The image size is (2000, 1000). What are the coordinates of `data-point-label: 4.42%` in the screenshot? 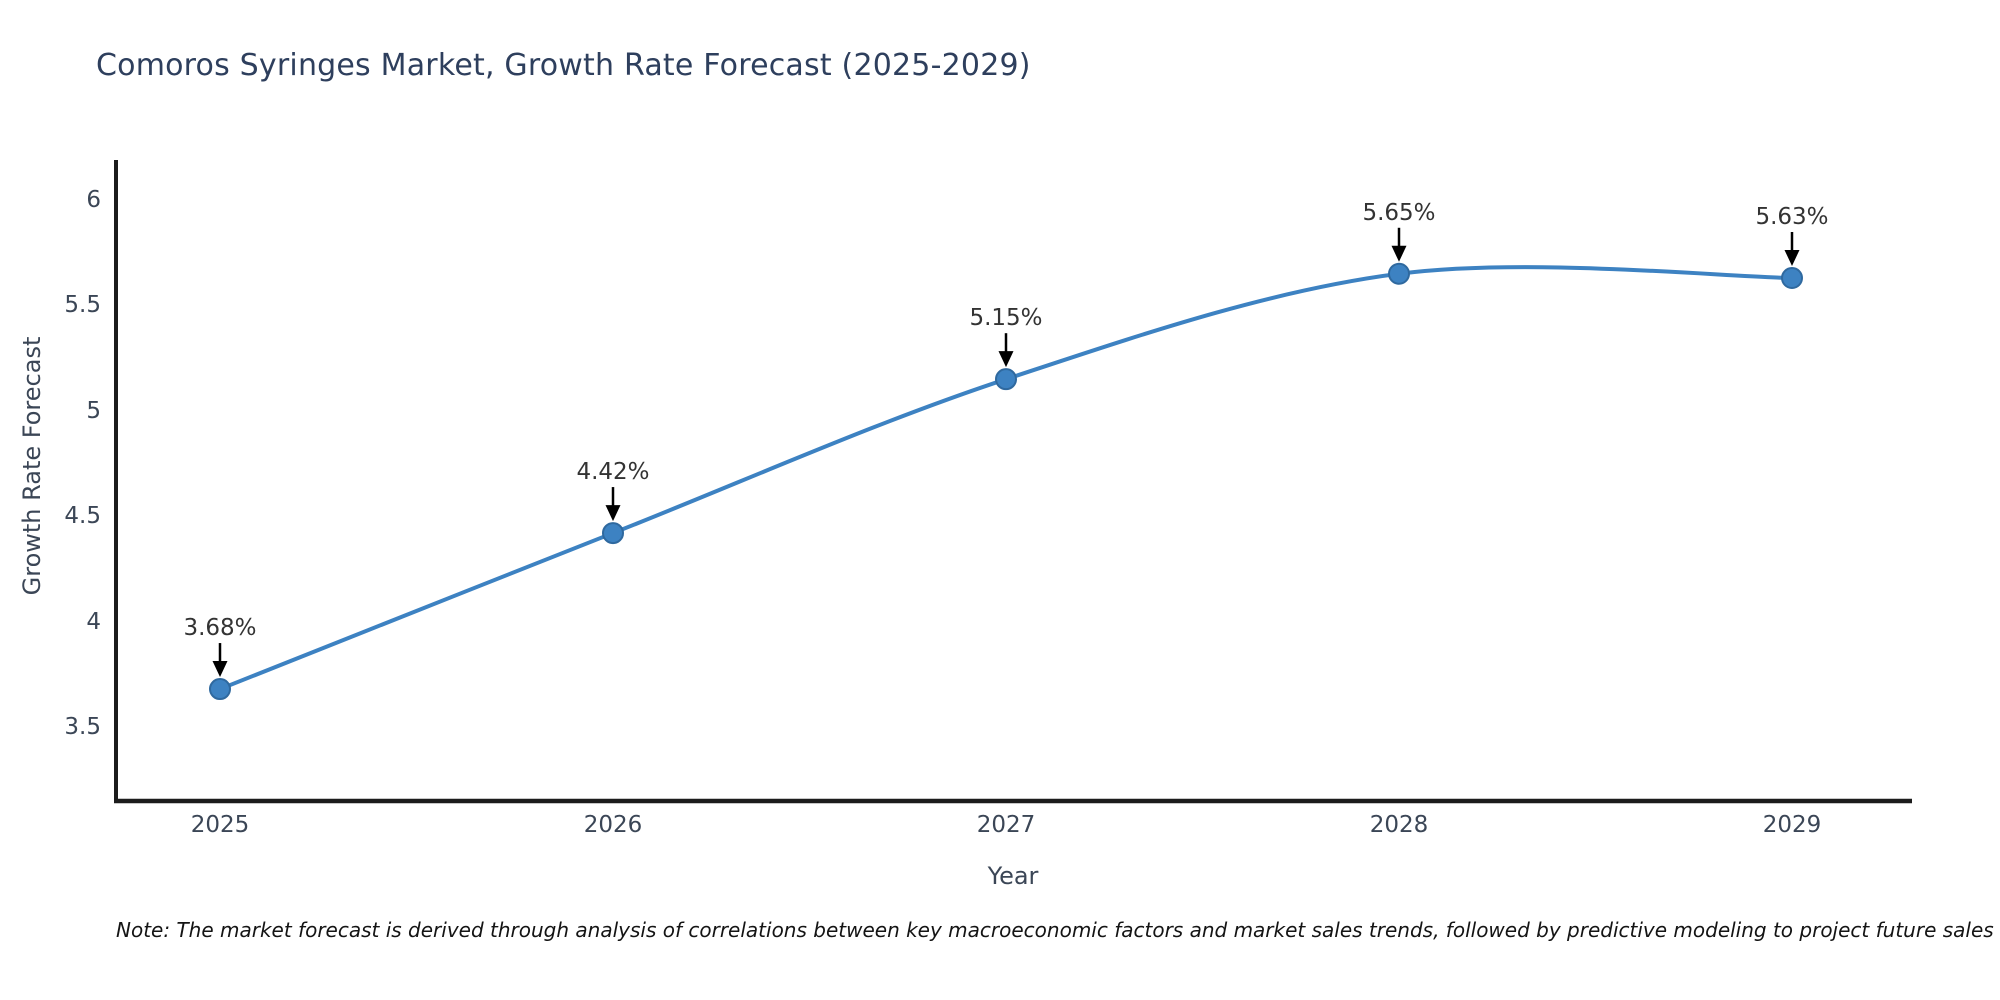 It's located at (613, 472).